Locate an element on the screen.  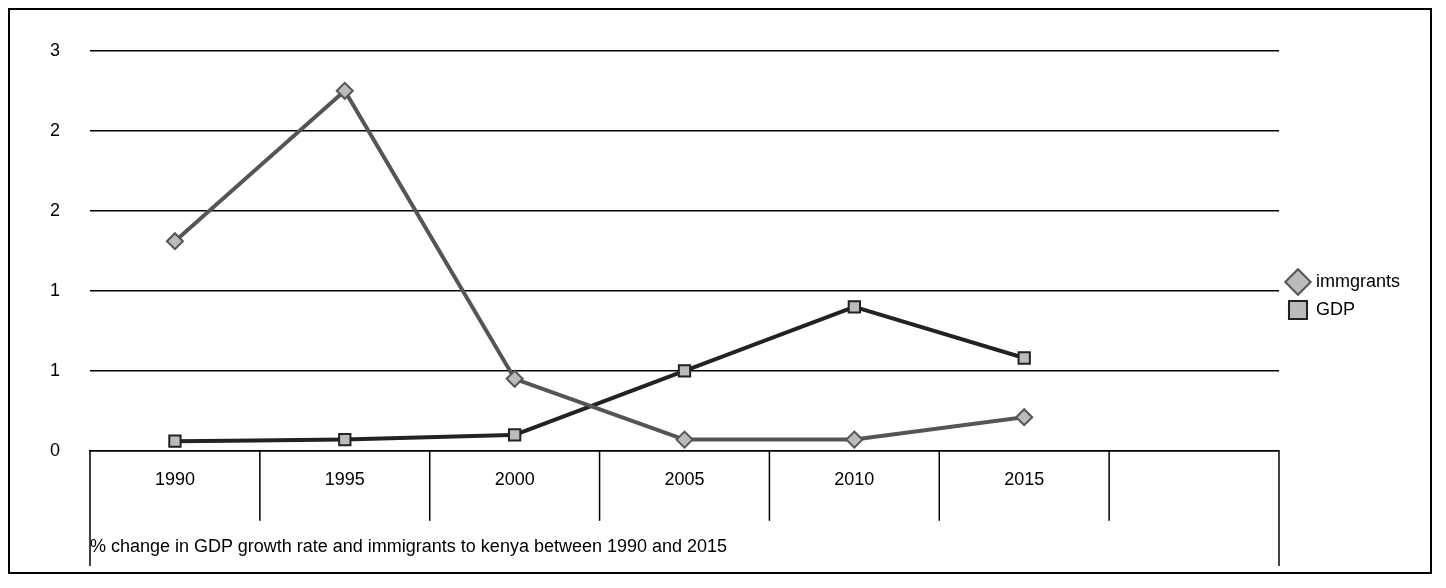
x-tick-label: 1990 is located at coordinates (174, 478).